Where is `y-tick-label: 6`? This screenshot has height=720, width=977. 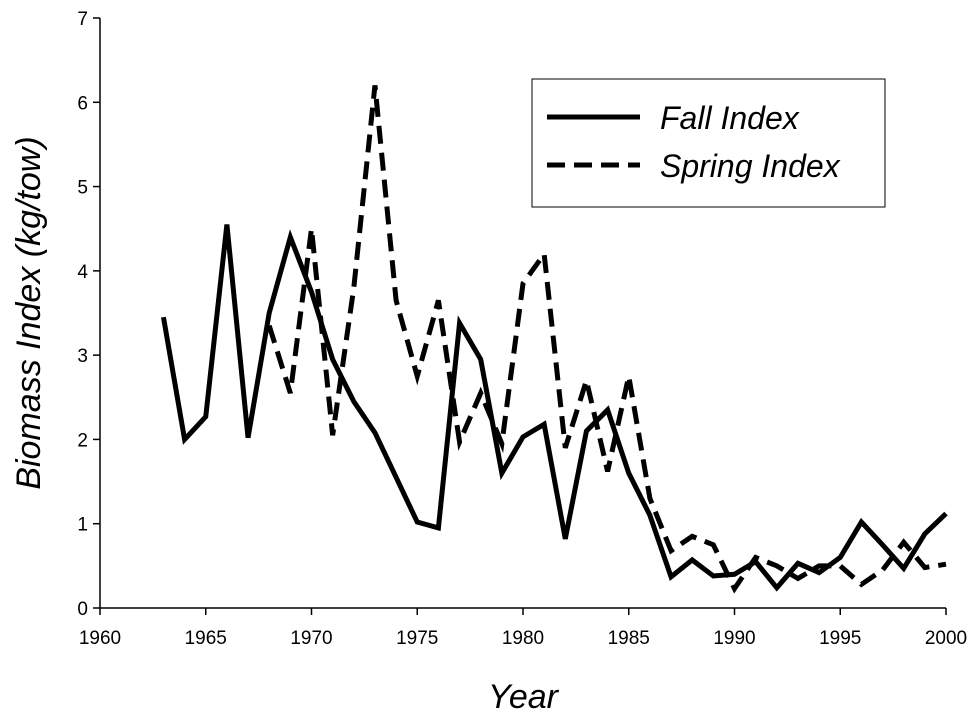
y-tick-label: 6 is located at coordinates (82, 103).